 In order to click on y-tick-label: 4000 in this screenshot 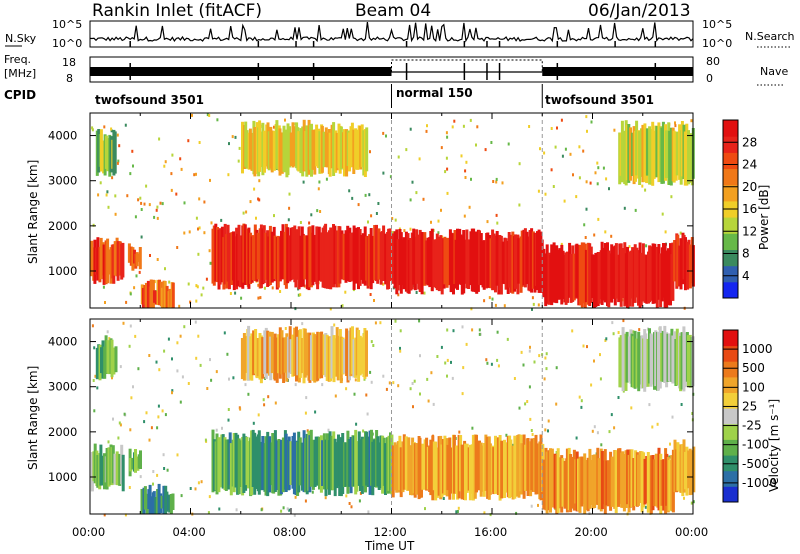, I will do `click(62, 342)`.